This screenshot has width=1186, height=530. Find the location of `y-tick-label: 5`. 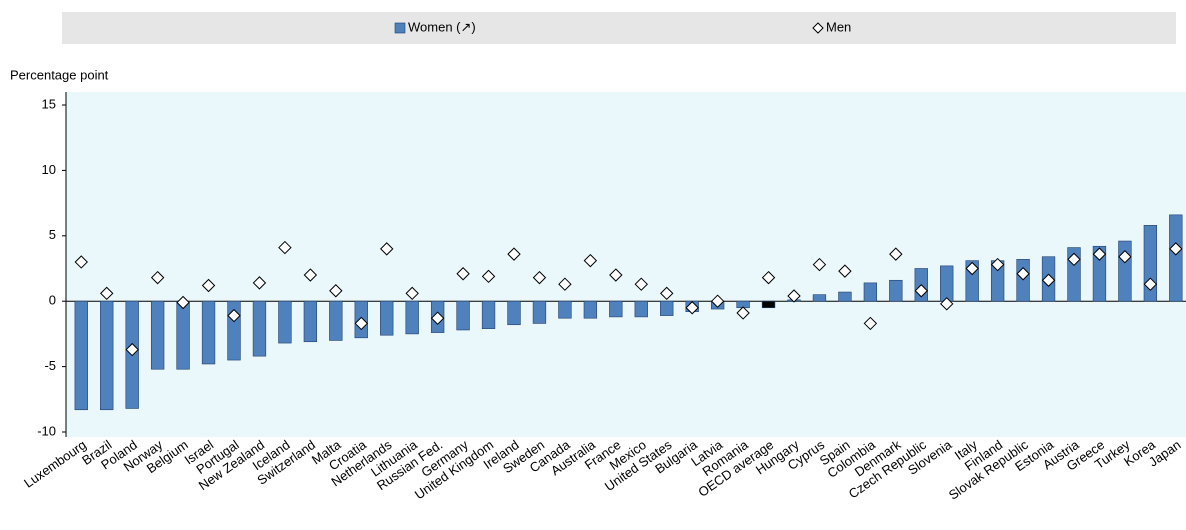

y-tick-label: 5 is located at coordinates (52, 234).